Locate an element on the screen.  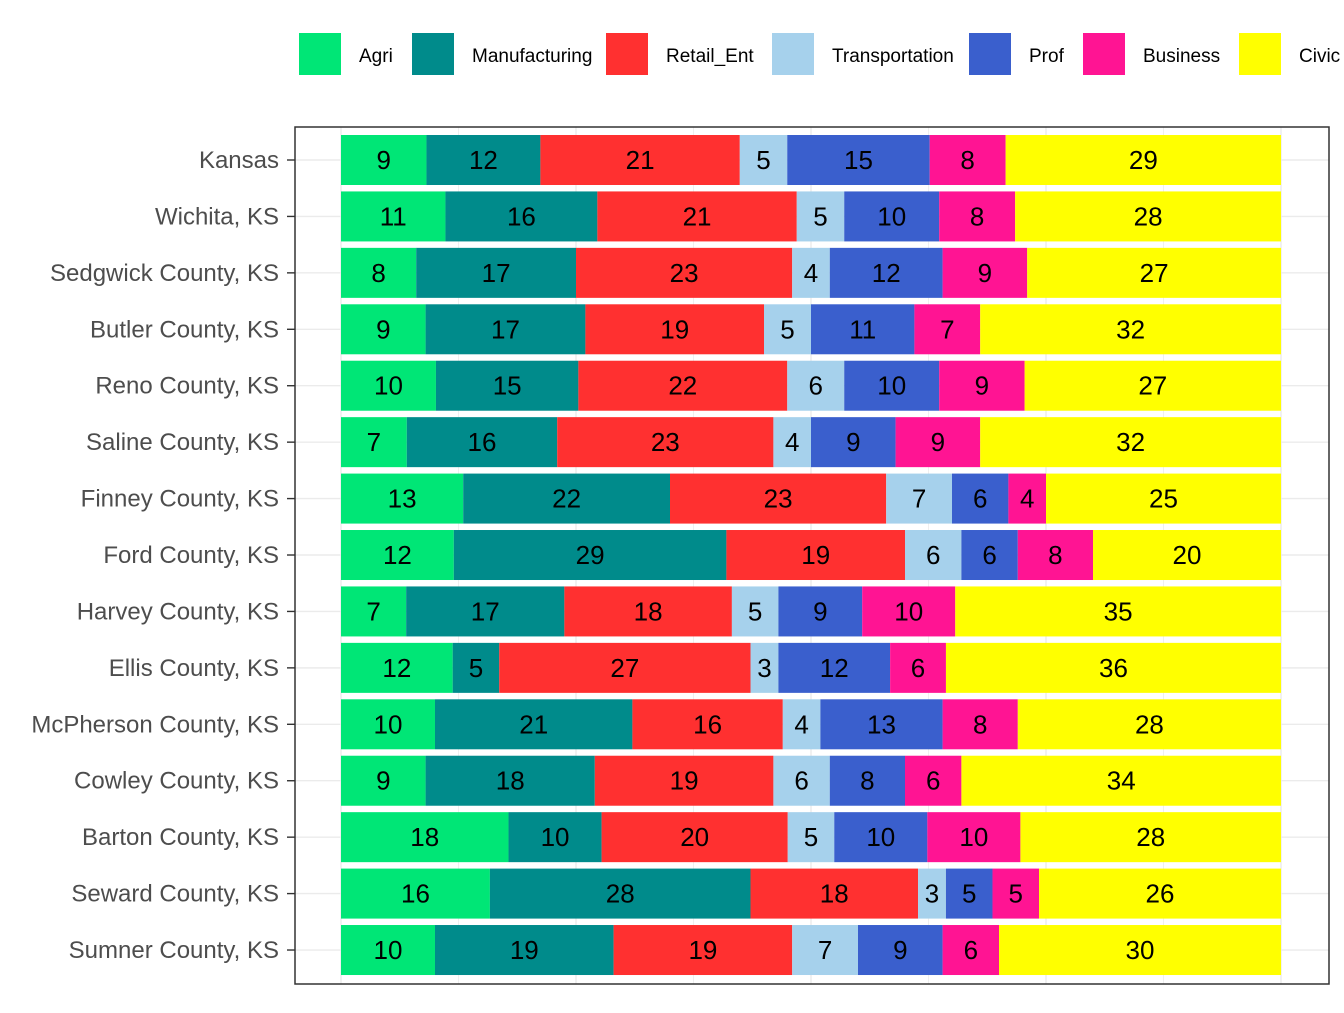
bar-segment-agri-seward-county-ks is located at coordinates (415, 893).